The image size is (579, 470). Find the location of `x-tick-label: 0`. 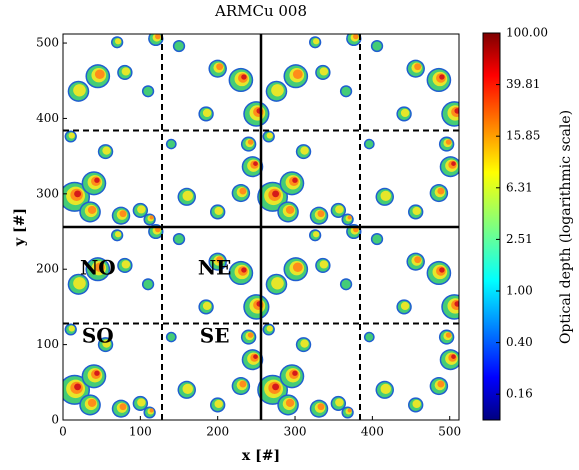

x-tick-label: 0 is located at coordinates (63, 432).